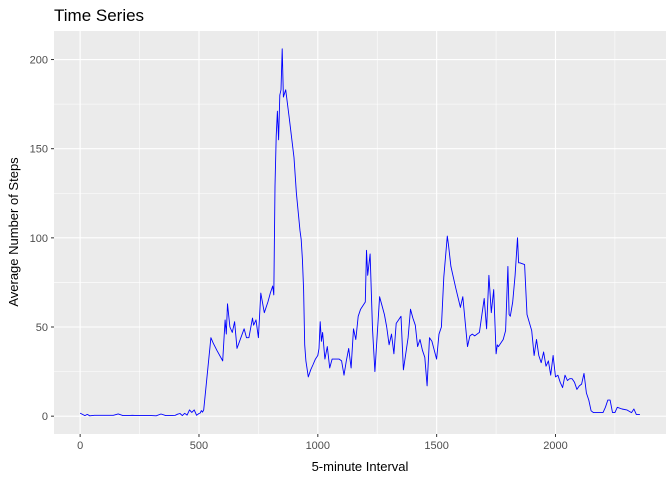 The height and width of the screenshot is (480, 672). I want to click on y-tick-label: 0, so click(45, 417).